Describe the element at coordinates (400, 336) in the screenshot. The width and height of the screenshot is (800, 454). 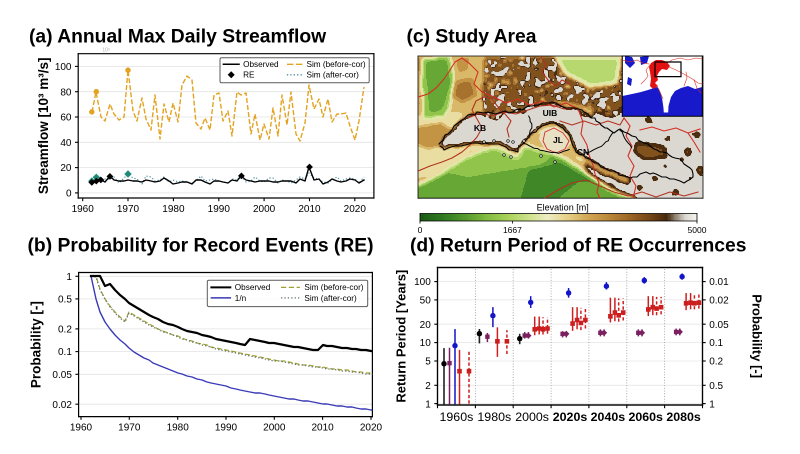
I see `svg-text: Return Period [Years]` at that location.